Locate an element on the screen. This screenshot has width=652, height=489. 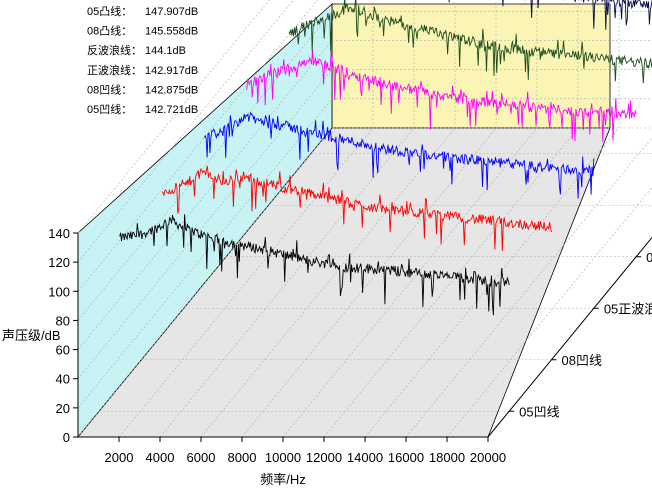
y-tick-label: 40 is located at coordinates (63, 379).